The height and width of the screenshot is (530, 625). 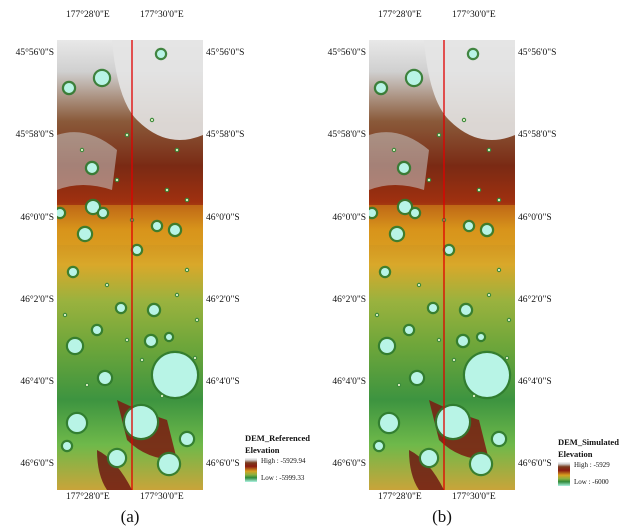 I want to click on legend-high: High : -5929.94, so click(x=283, y=461).